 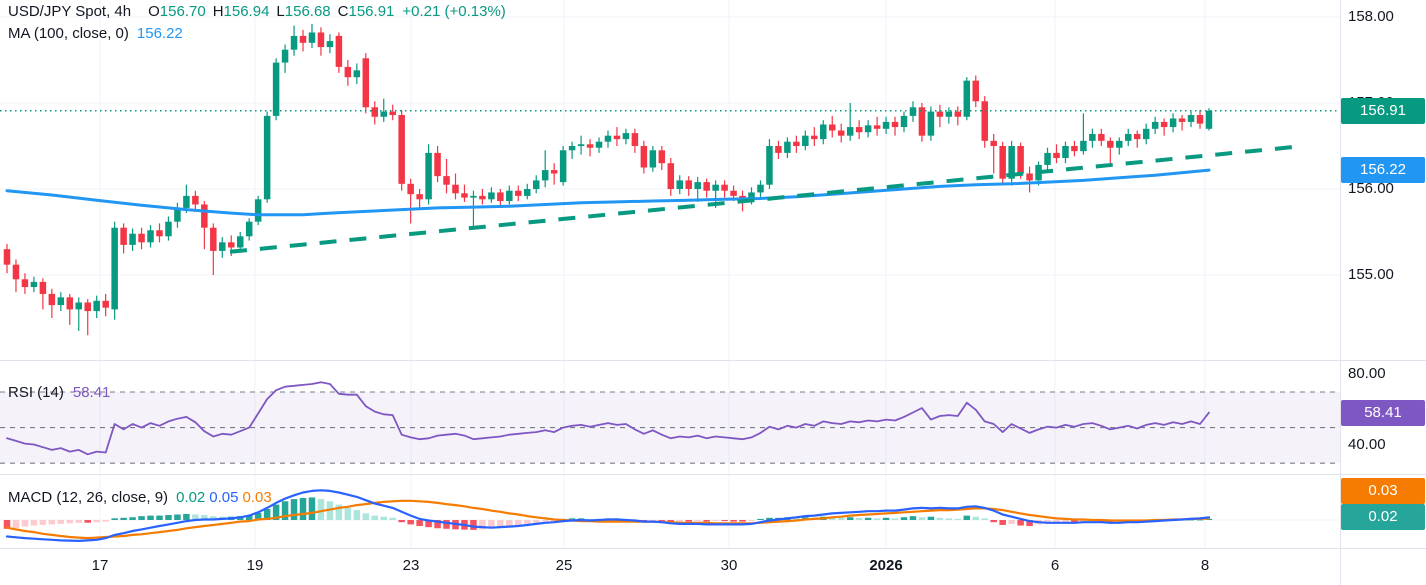 What do you see at coordinates (1367, 445) in the screenshot?
I see `rsi-axis-label: 40.00` at bounding box center [1367, 445].